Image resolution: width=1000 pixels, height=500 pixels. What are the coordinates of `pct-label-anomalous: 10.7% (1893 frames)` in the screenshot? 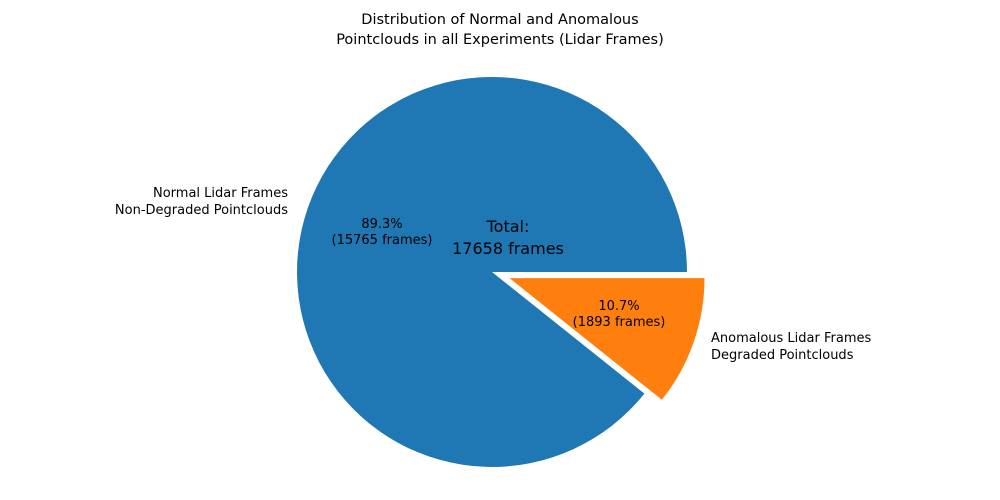 It's located at (619, 314).